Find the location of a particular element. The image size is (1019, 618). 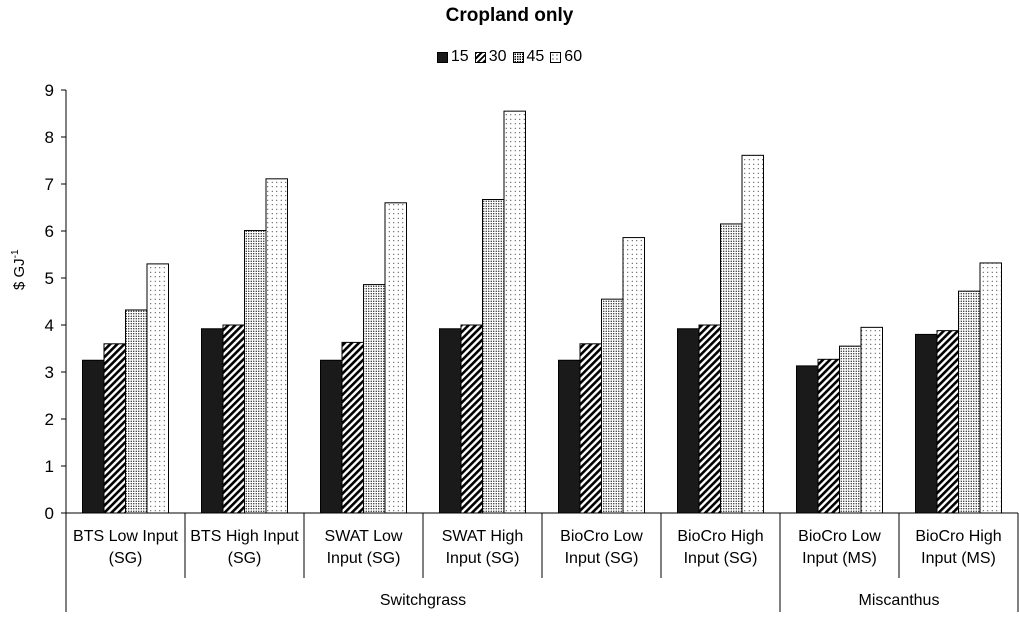

y-tick-label: 6 is located at coordinates (49, 231).